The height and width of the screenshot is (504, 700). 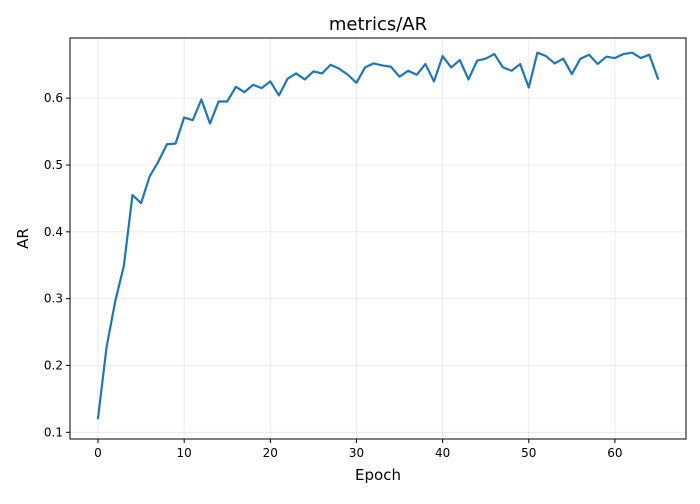 I want to click on x-axis-label: Epoch, so click(x=378, y=475).